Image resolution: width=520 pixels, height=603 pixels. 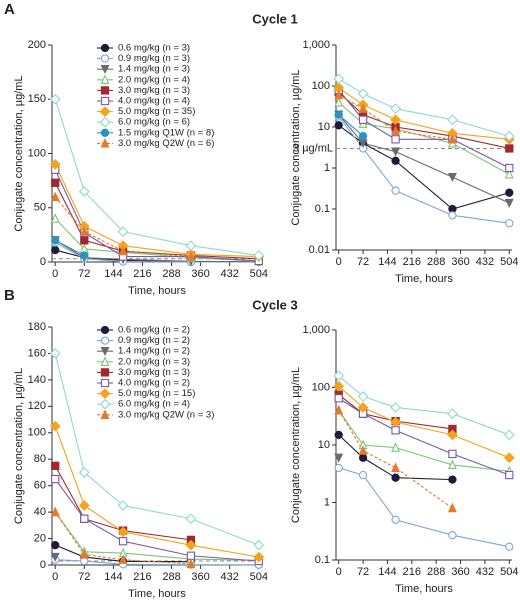 What do you see at coordinates (154, 383) in the screenshot?
I see `legend-label: 4.0 mg/kg (n = 2)` at bounding box center [154, 383].